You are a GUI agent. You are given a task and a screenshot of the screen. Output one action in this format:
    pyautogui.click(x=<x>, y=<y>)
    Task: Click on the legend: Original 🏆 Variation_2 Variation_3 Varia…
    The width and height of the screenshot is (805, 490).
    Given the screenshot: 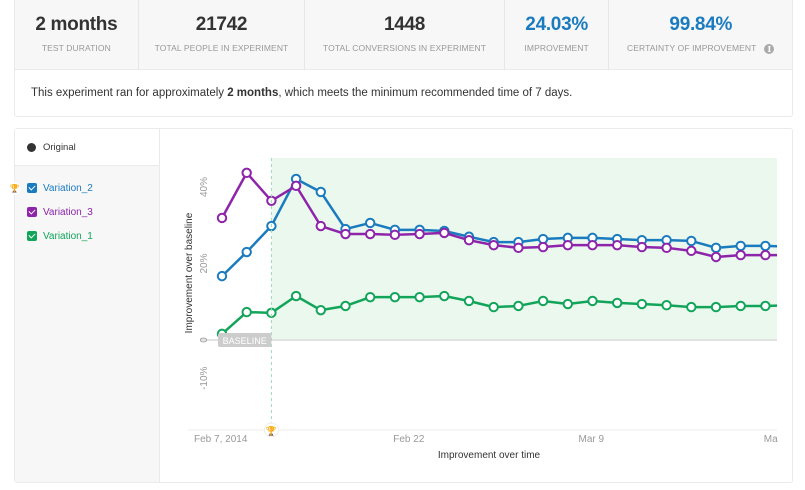 What is the action you would take?
    pyautogui.click(x=84, y=305)
    